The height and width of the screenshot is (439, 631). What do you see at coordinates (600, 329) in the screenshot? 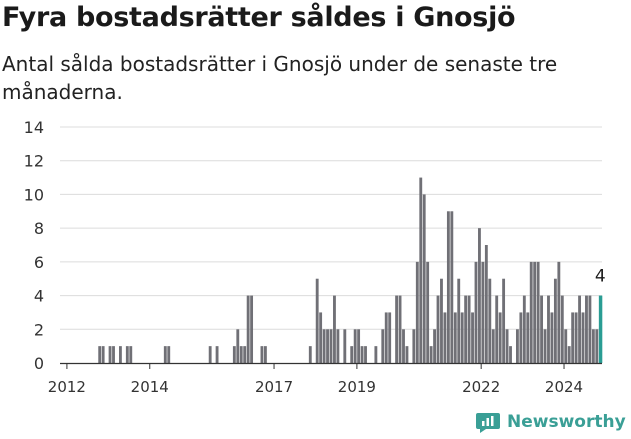
I see `highlight-bar` at bounding box center [600, 329].